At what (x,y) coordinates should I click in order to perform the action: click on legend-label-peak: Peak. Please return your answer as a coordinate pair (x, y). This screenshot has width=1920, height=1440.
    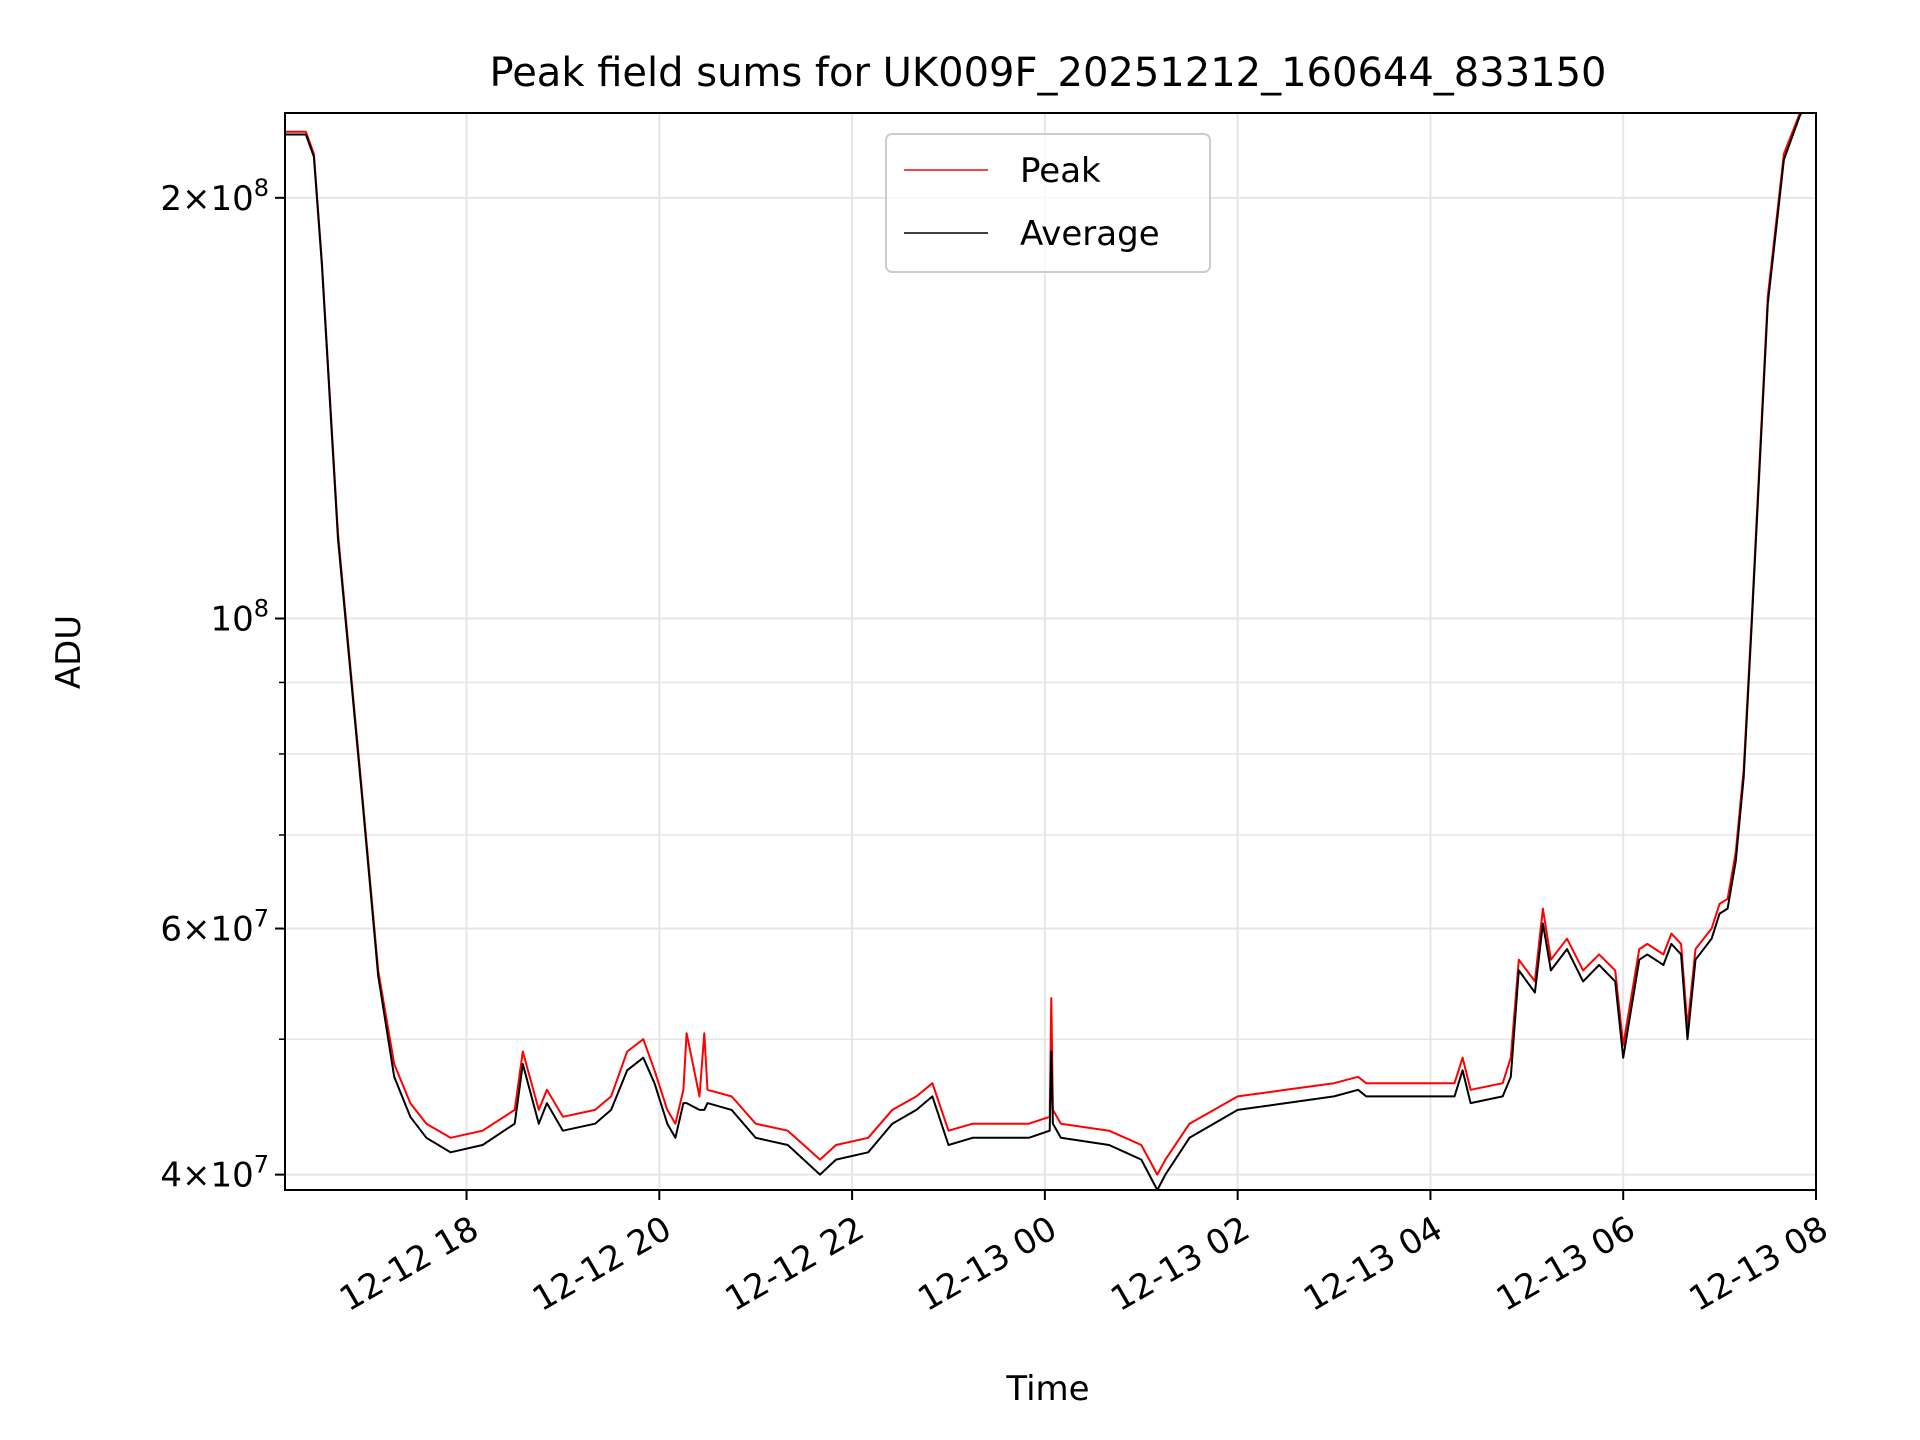
    Looking at the image, I should click on (1060, 171).